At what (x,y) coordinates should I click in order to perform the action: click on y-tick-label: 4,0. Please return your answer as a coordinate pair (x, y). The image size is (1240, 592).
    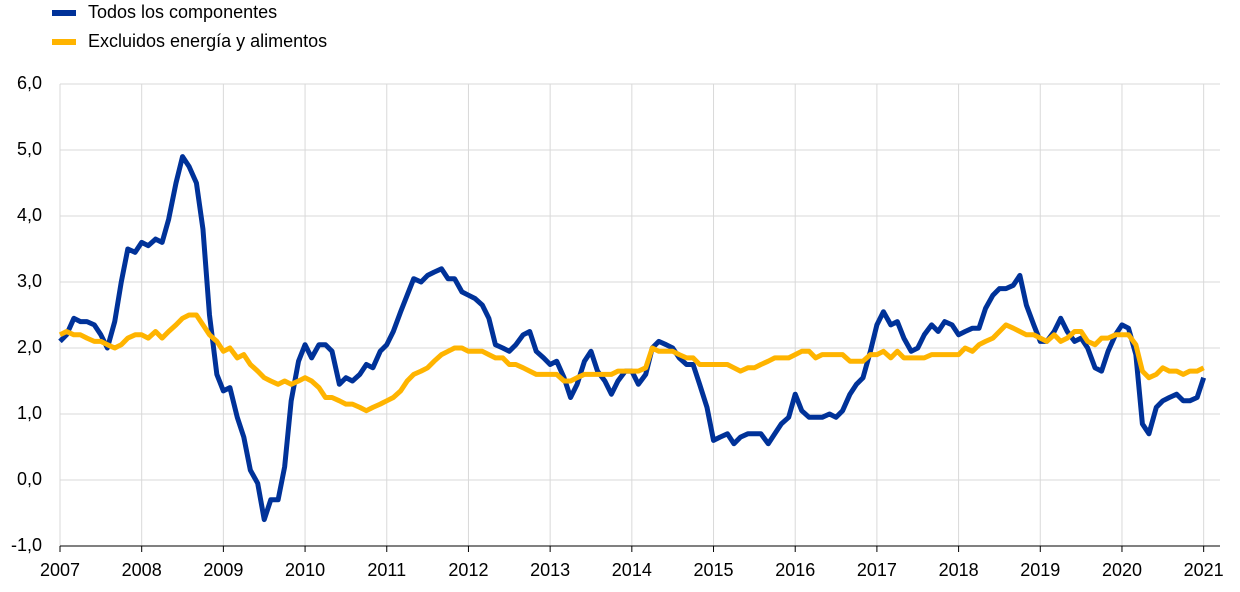
    Looking at the image, I should click on (29, 215).